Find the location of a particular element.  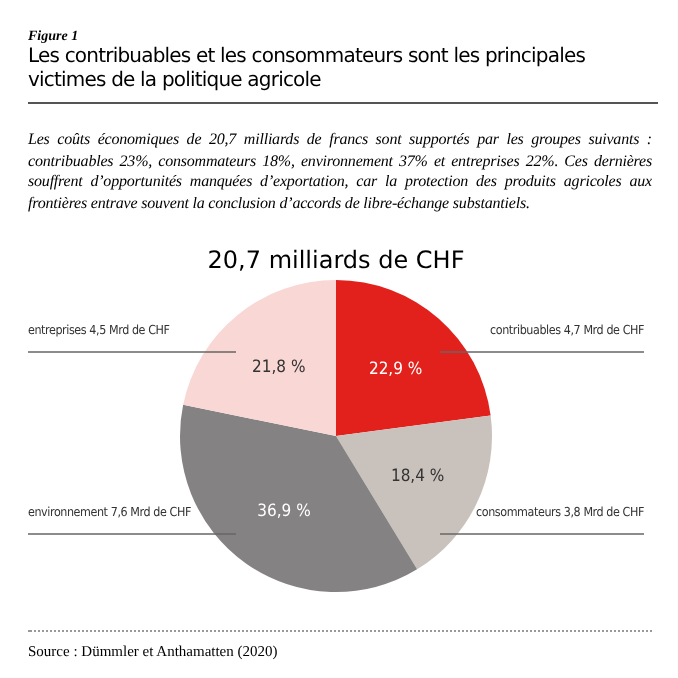

chart-subtitle: Les contribuables et les consommateurs sont les principales victimes de la politique agricole is located at coordinates (343, 75).